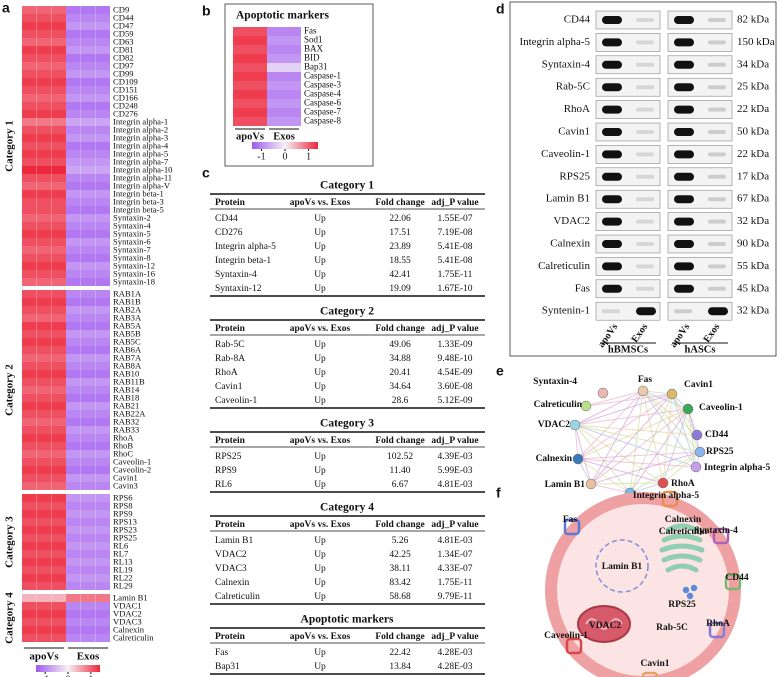  I want to click on size-label: 22 kDa, so click(753, 154).